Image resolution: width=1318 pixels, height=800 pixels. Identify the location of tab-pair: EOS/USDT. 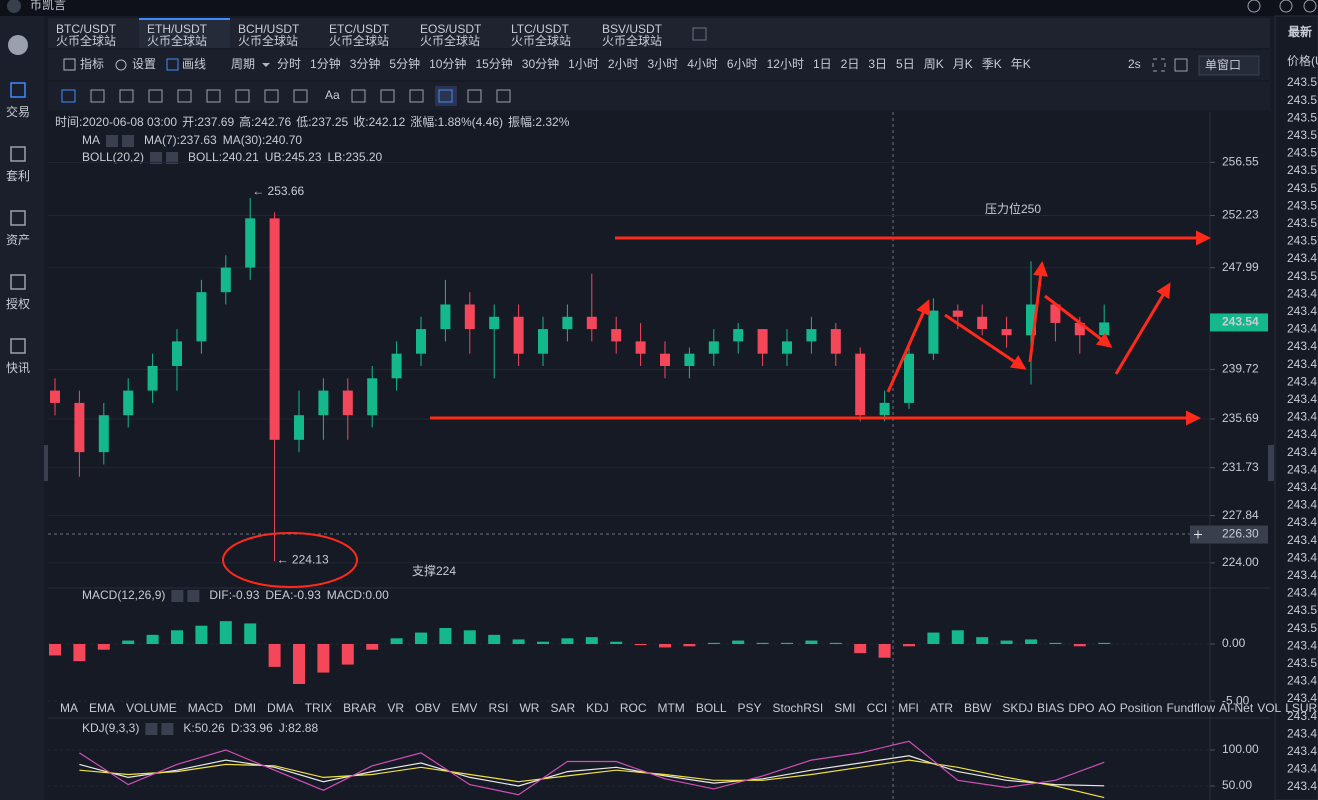
(451, 29).